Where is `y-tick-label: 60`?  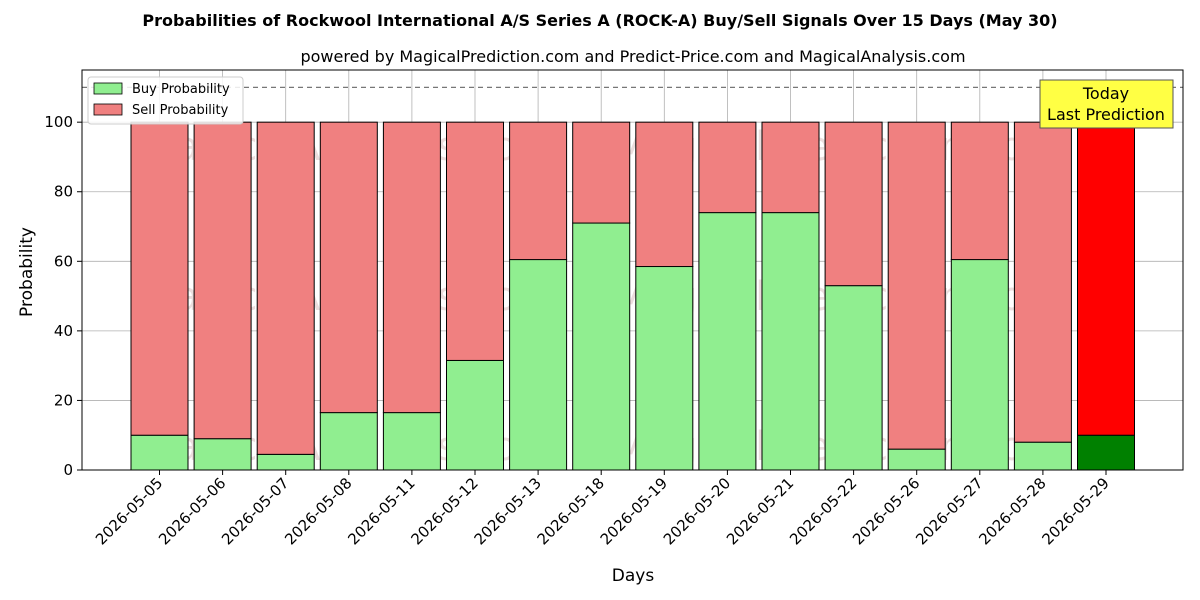 y-tick-label: 60 is located at coordinates (63, 261).